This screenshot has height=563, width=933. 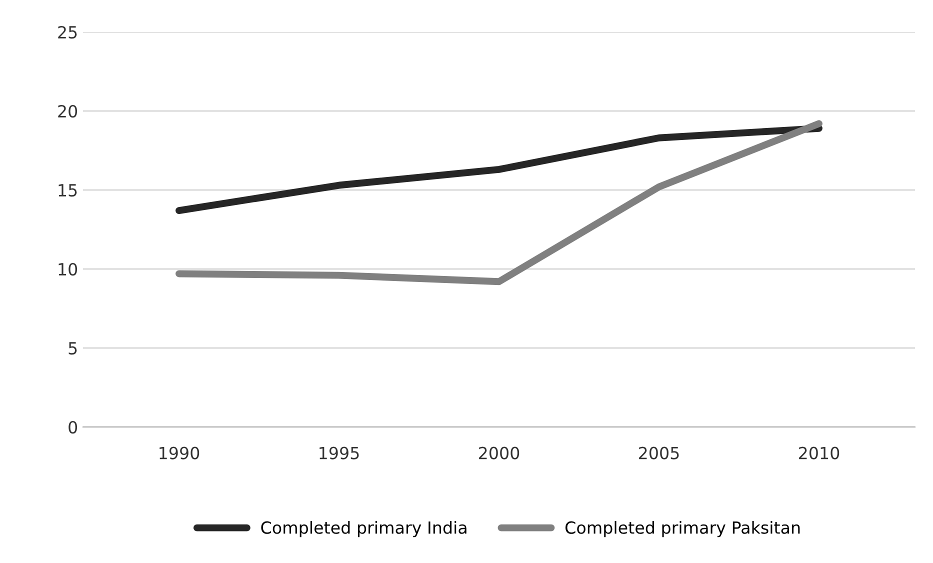 What do you see at coordinates (68, 269) in the screenshot?
I see `y-tick-label: 10` at bounding box center [68, 269].